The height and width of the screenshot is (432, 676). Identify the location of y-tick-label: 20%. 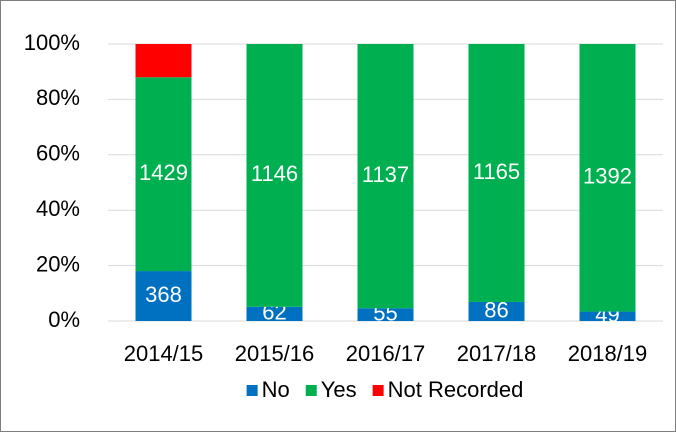
(58, 263).